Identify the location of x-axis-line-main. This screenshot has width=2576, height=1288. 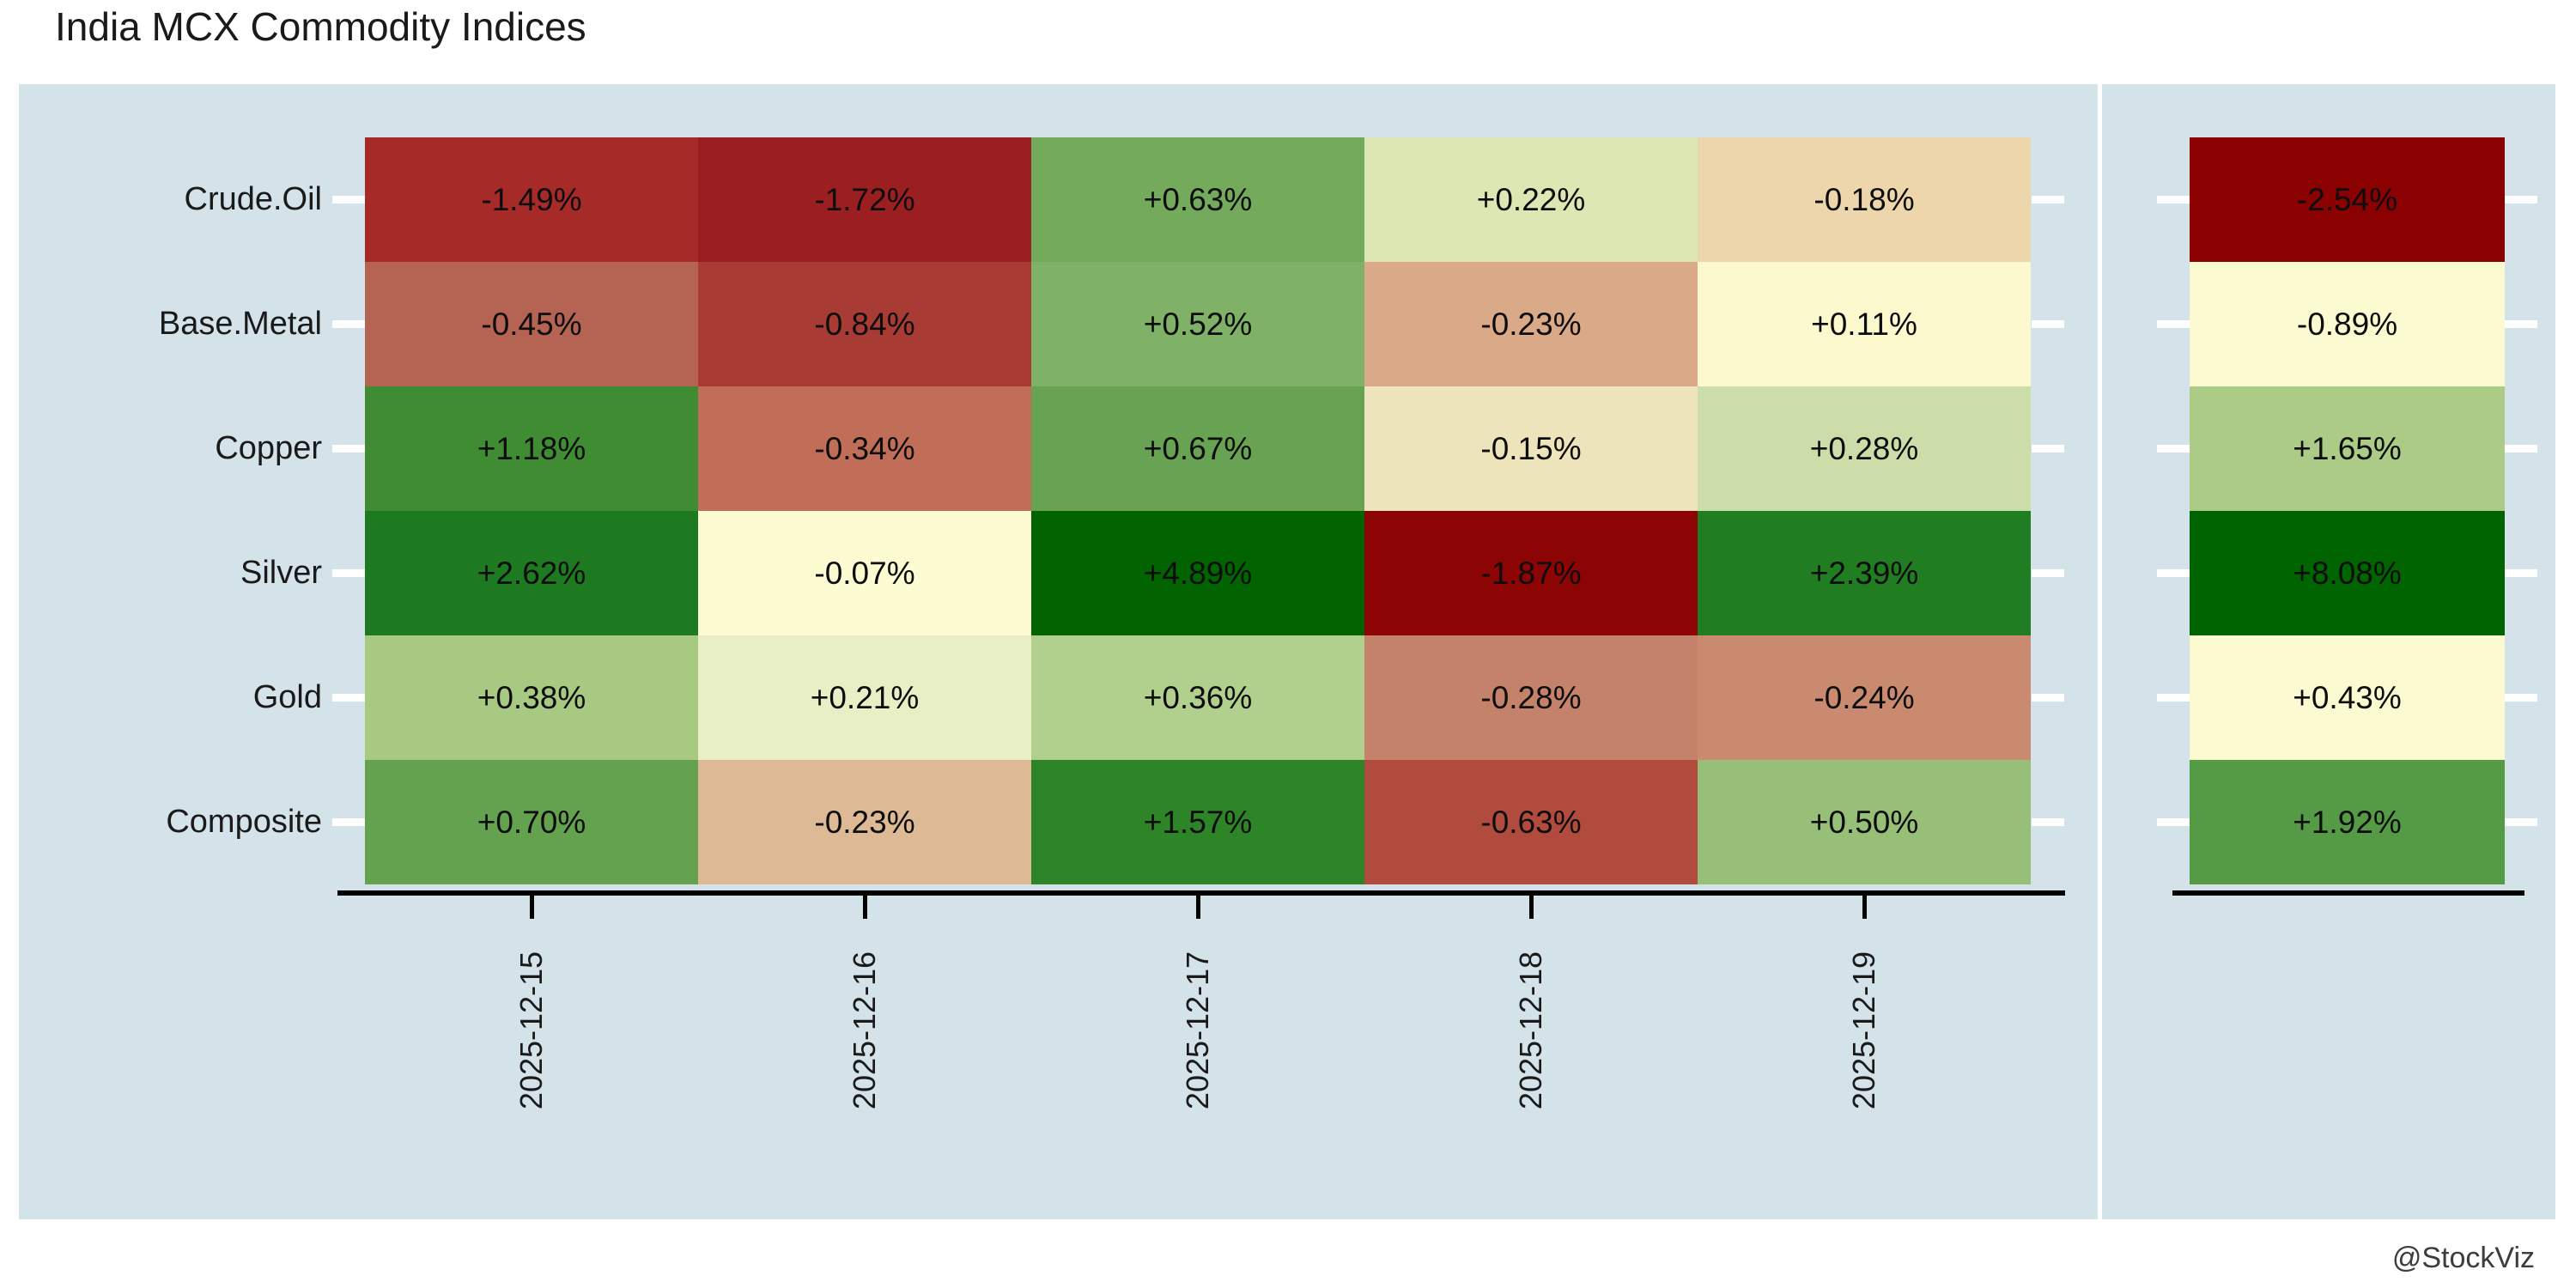
(1201, 893).